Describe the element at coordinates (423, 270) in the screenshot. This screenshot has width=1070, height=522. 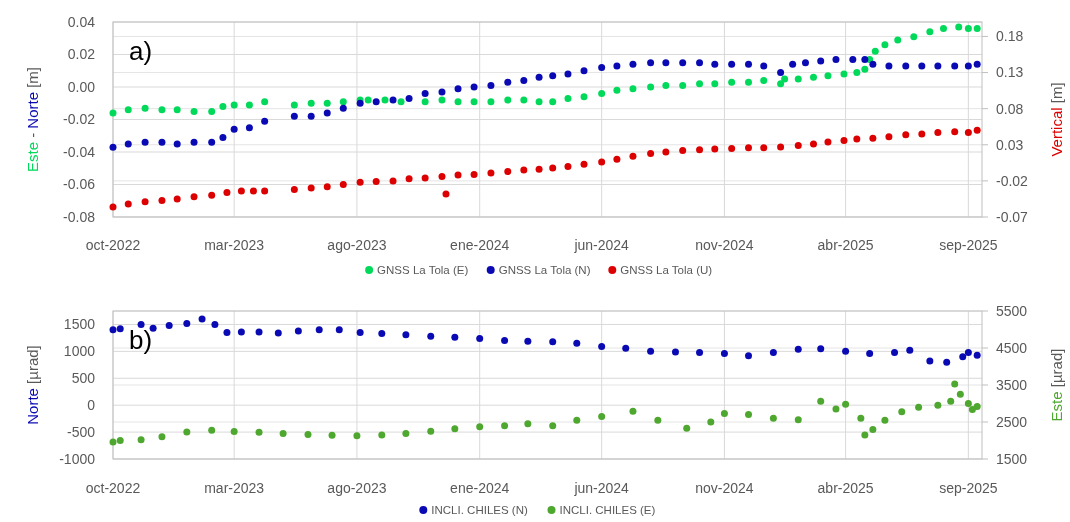
I see `legend-label: GNSS La Tola (E)` at that location.